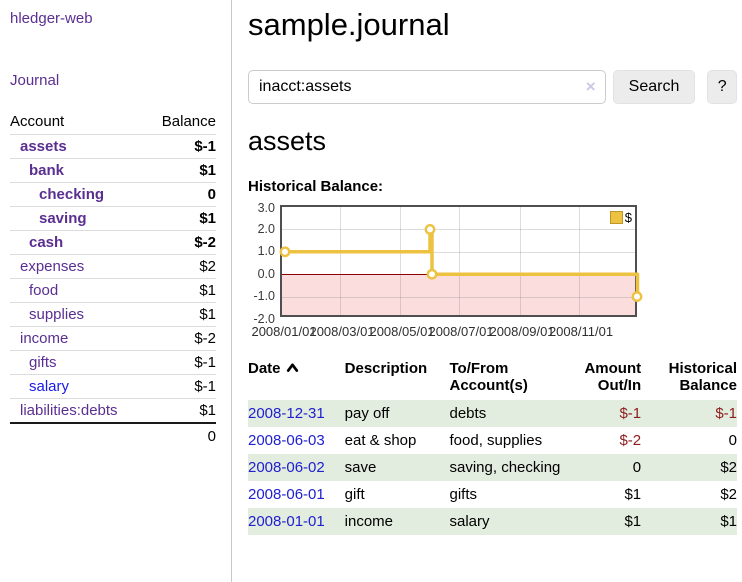 Image resolution: width=742 pixels, height=582 pixels. What do you see at coordinates (113, 266) in the screenshot?
I see `account-row: expenses $2` at bounding box center [113, 266].